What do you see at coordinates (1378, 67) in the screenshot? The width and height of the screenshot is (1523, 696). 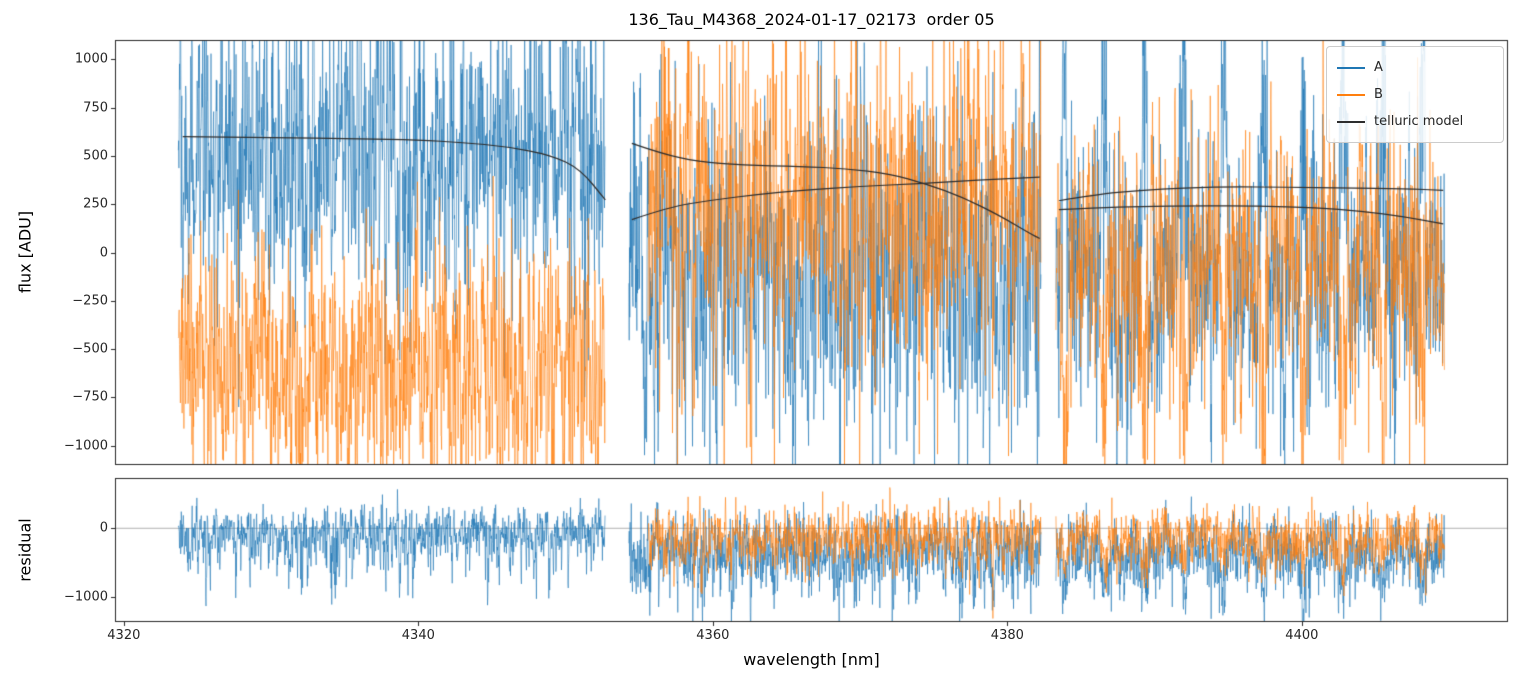 I see `legend-label-a: A` at bounding box center [1378, 67].